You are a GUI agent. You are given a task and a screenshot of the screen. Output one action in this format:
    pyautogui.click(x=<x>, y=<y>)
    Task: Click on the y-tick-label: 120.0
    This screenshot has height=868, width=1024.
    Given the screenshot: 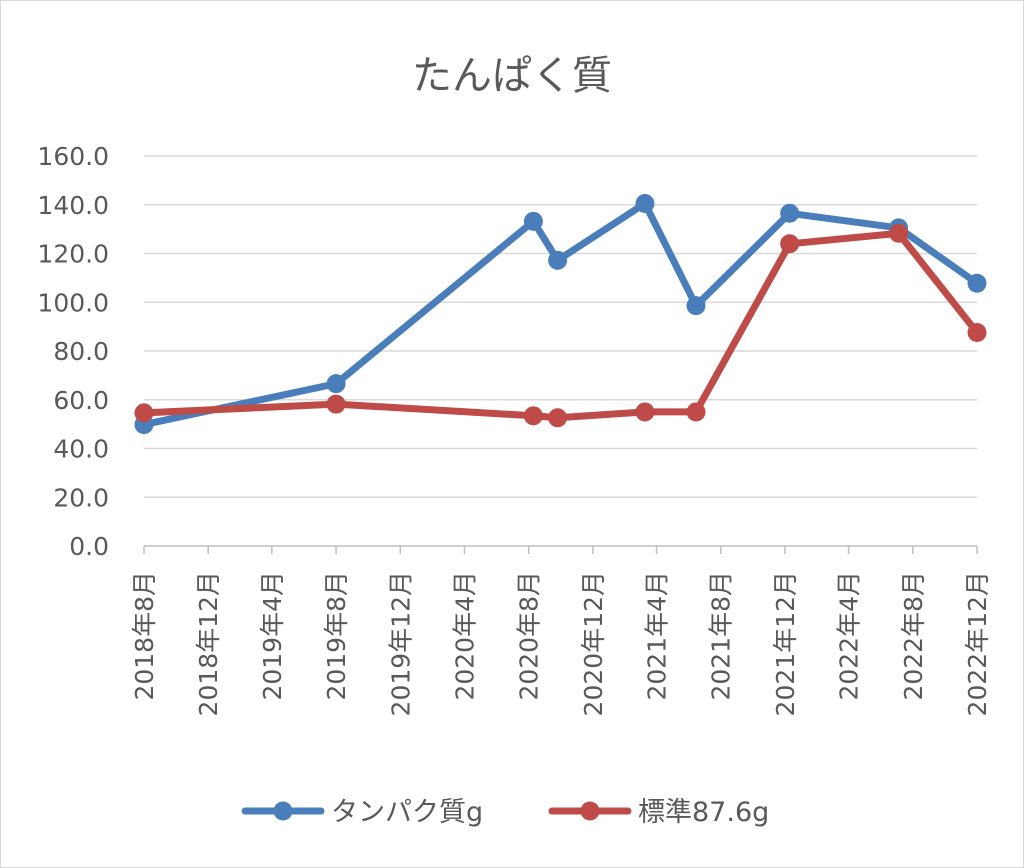 What is the action you would take?
    pyautogui.click(x=73, y=254)
    